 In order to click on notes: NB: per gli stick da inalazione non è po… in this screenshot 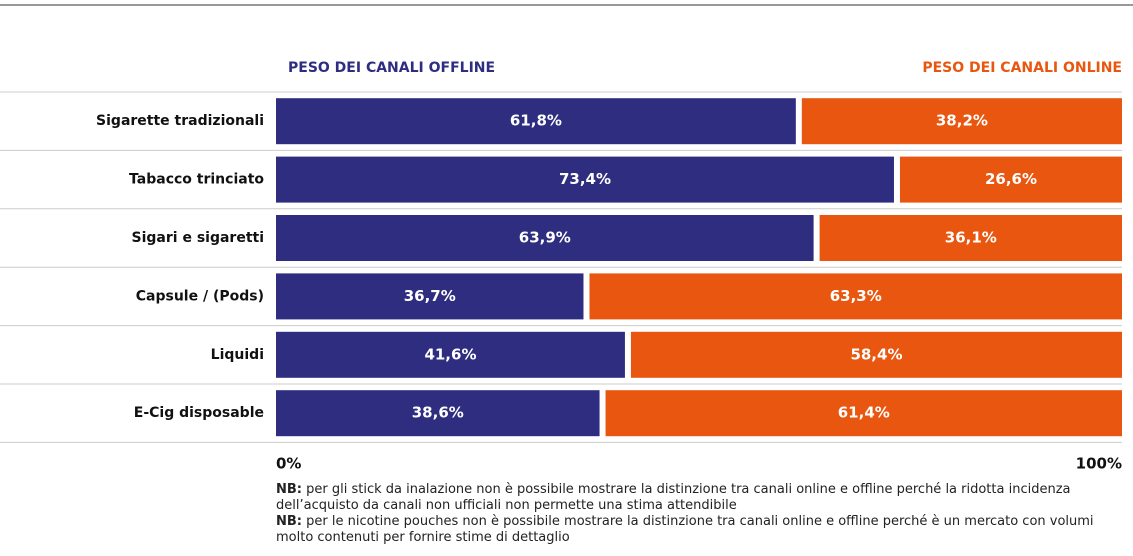, I will do `click(691, 514)`.